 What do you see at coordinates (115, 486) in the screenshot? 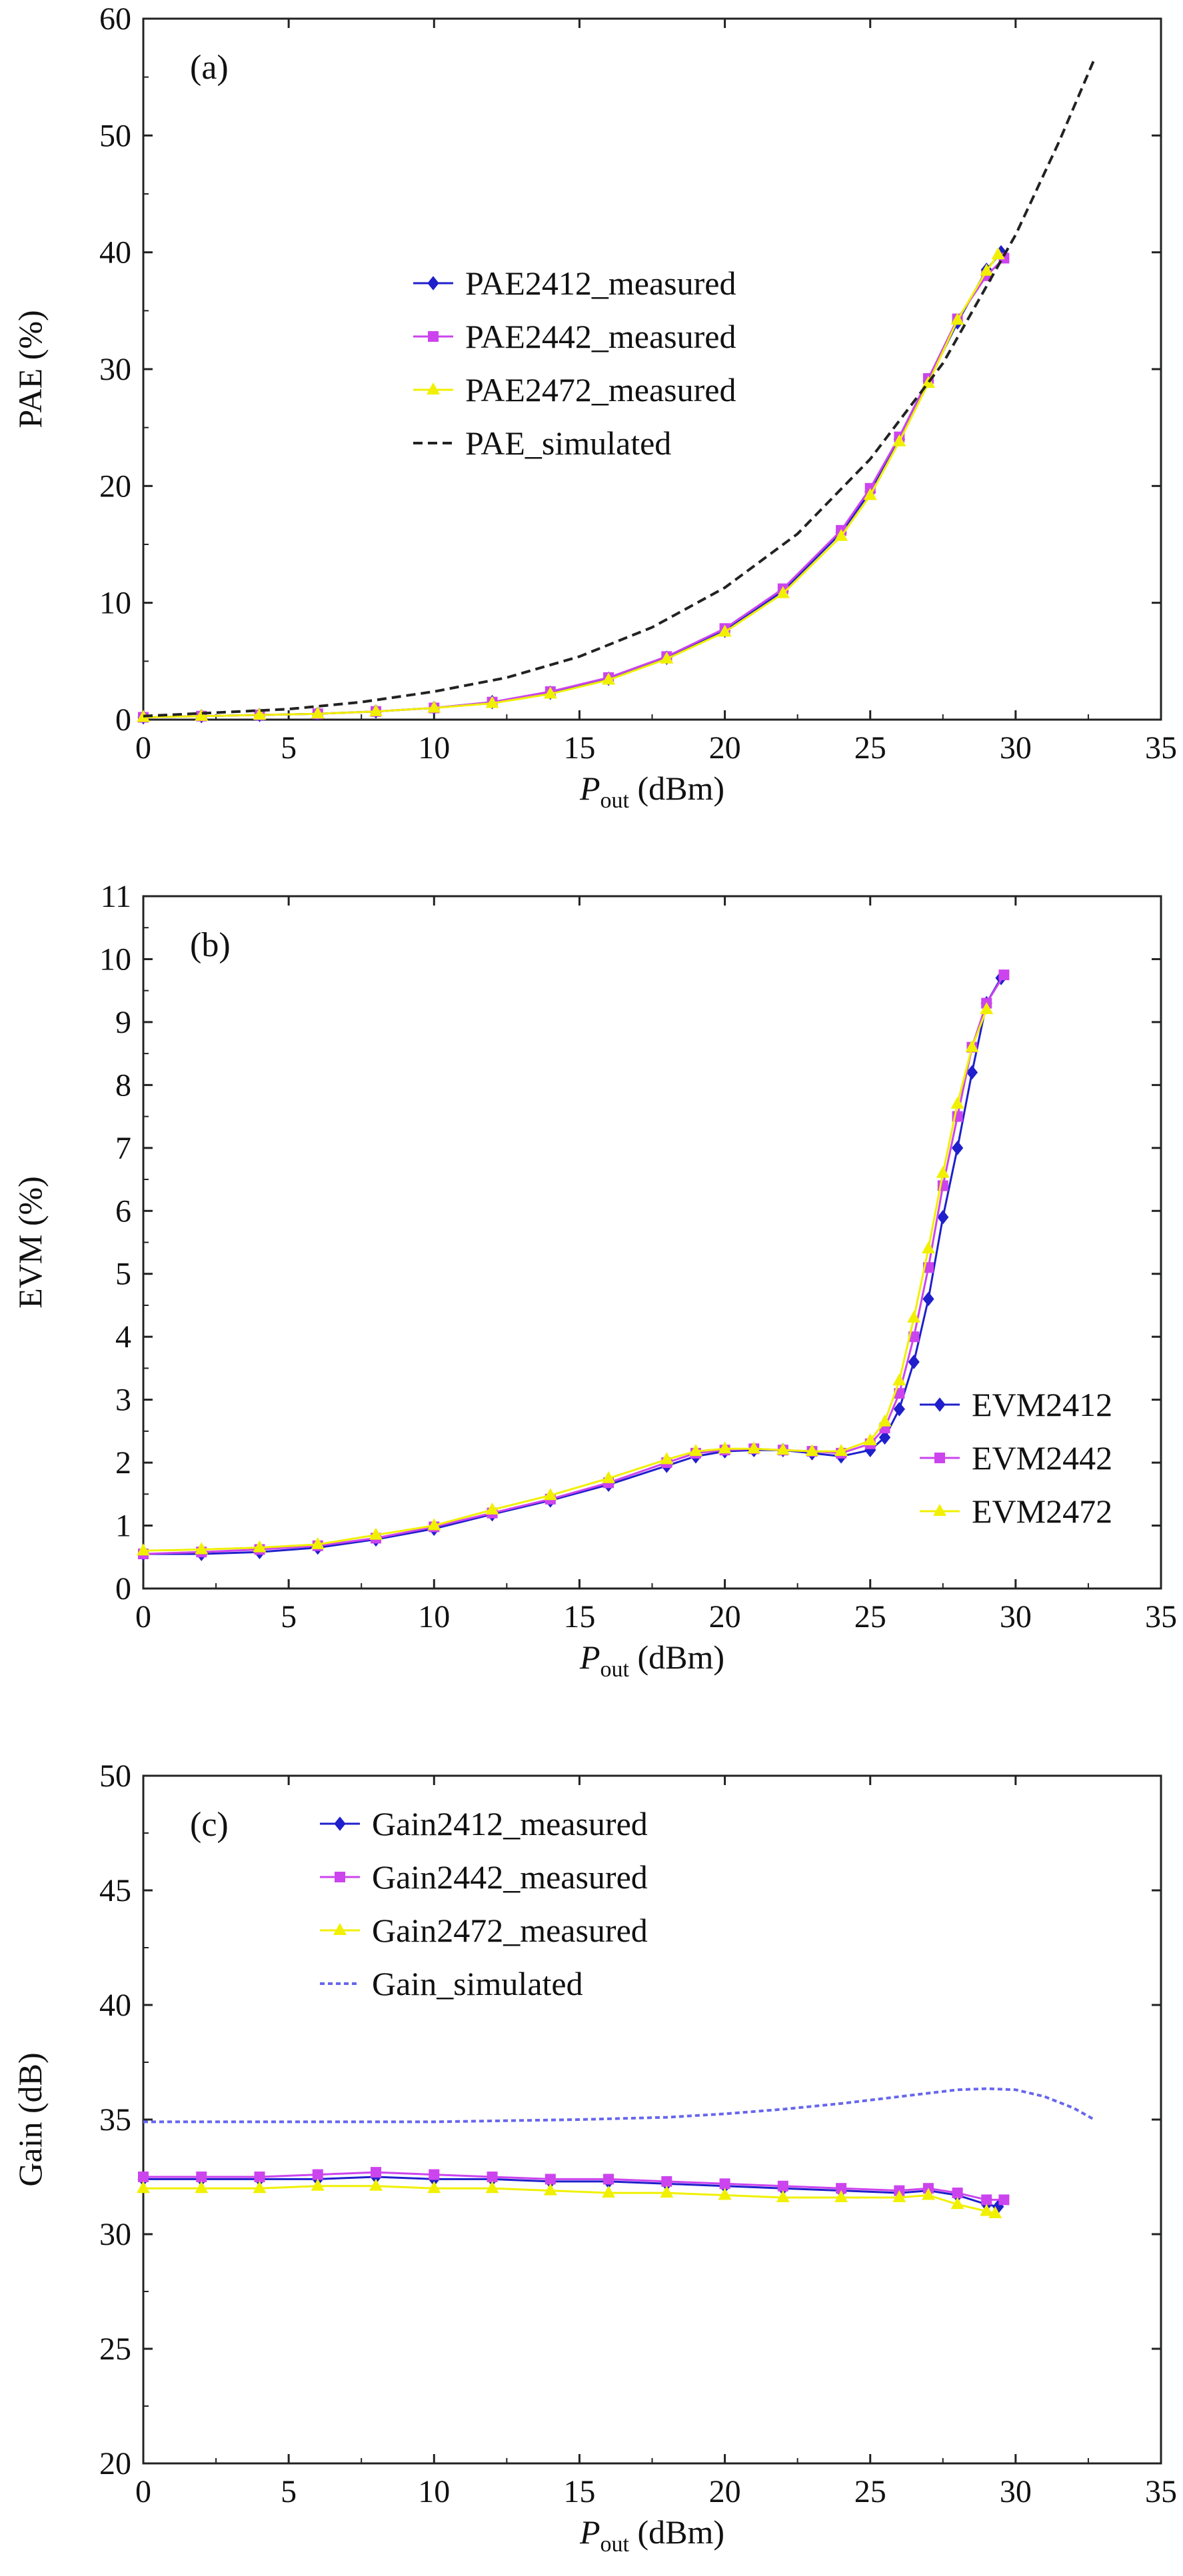
I see `y-tick-label-a: 20` at bounding box center [115, 486].